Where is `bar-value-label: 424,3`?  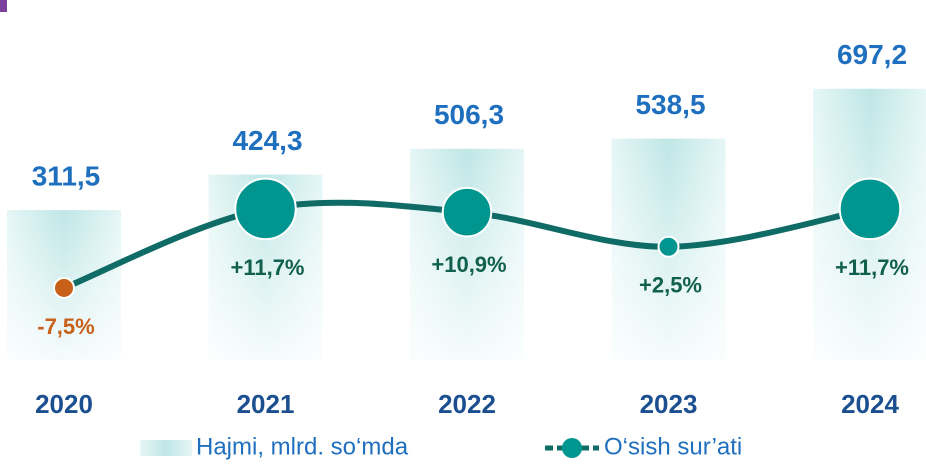
bar-value-label: 424,3 is located at coordinates (267, 140).